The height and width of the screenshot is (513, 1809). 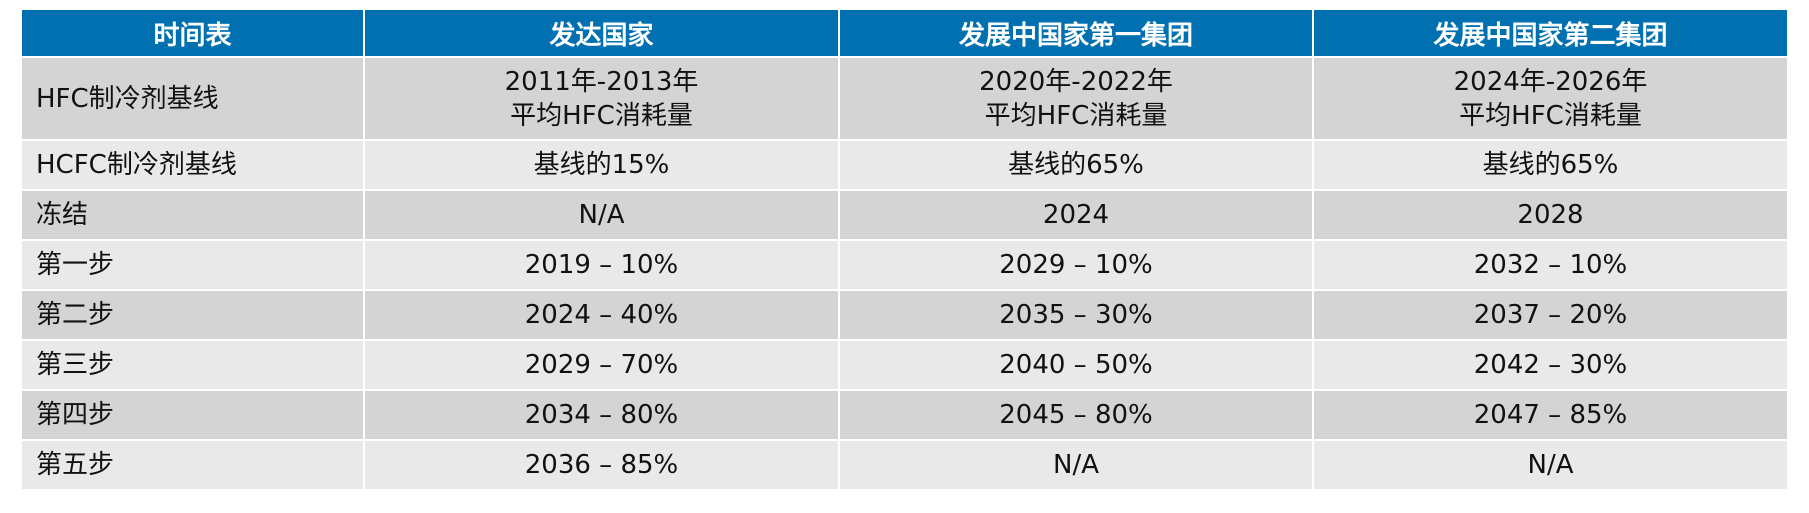 What do you see at coordinates (602, 315) in the screenshot?
I see `table-cell: 2024 – 40%` at bounding box center [602, 315].